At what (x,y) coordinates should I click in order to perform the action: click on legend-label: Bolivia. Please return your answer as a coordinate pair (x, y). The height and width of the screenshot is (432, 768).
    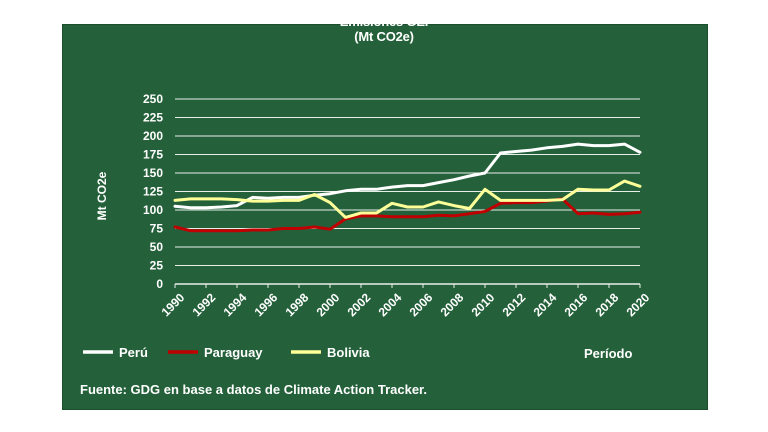
    Looking at the image, I should click on (348, 352).